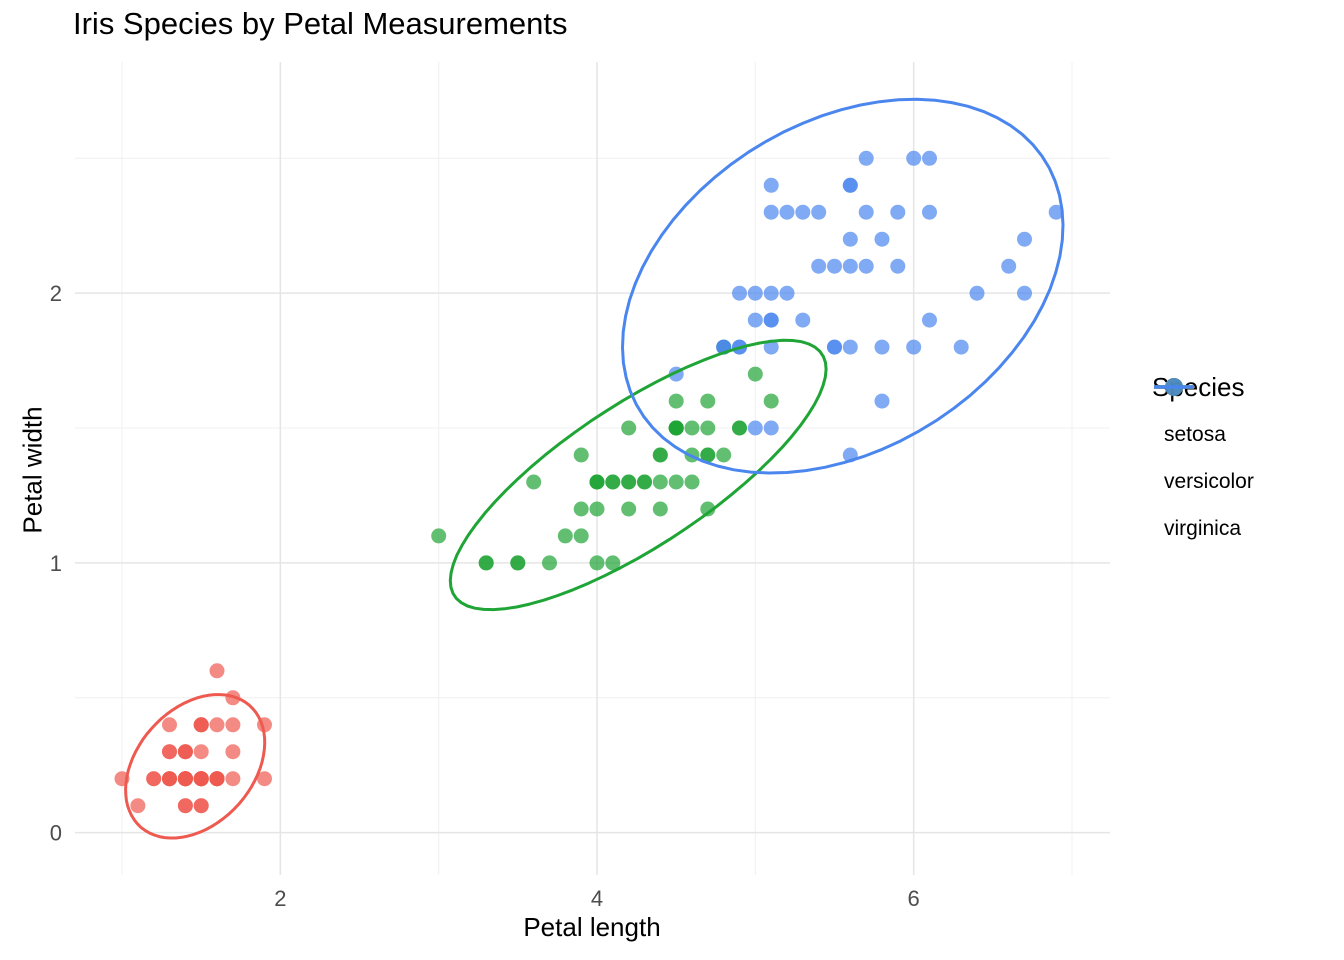 This screenshot has width=1344, height=960. I want to click on y-axis-title: Petal width, so click(32, 470).